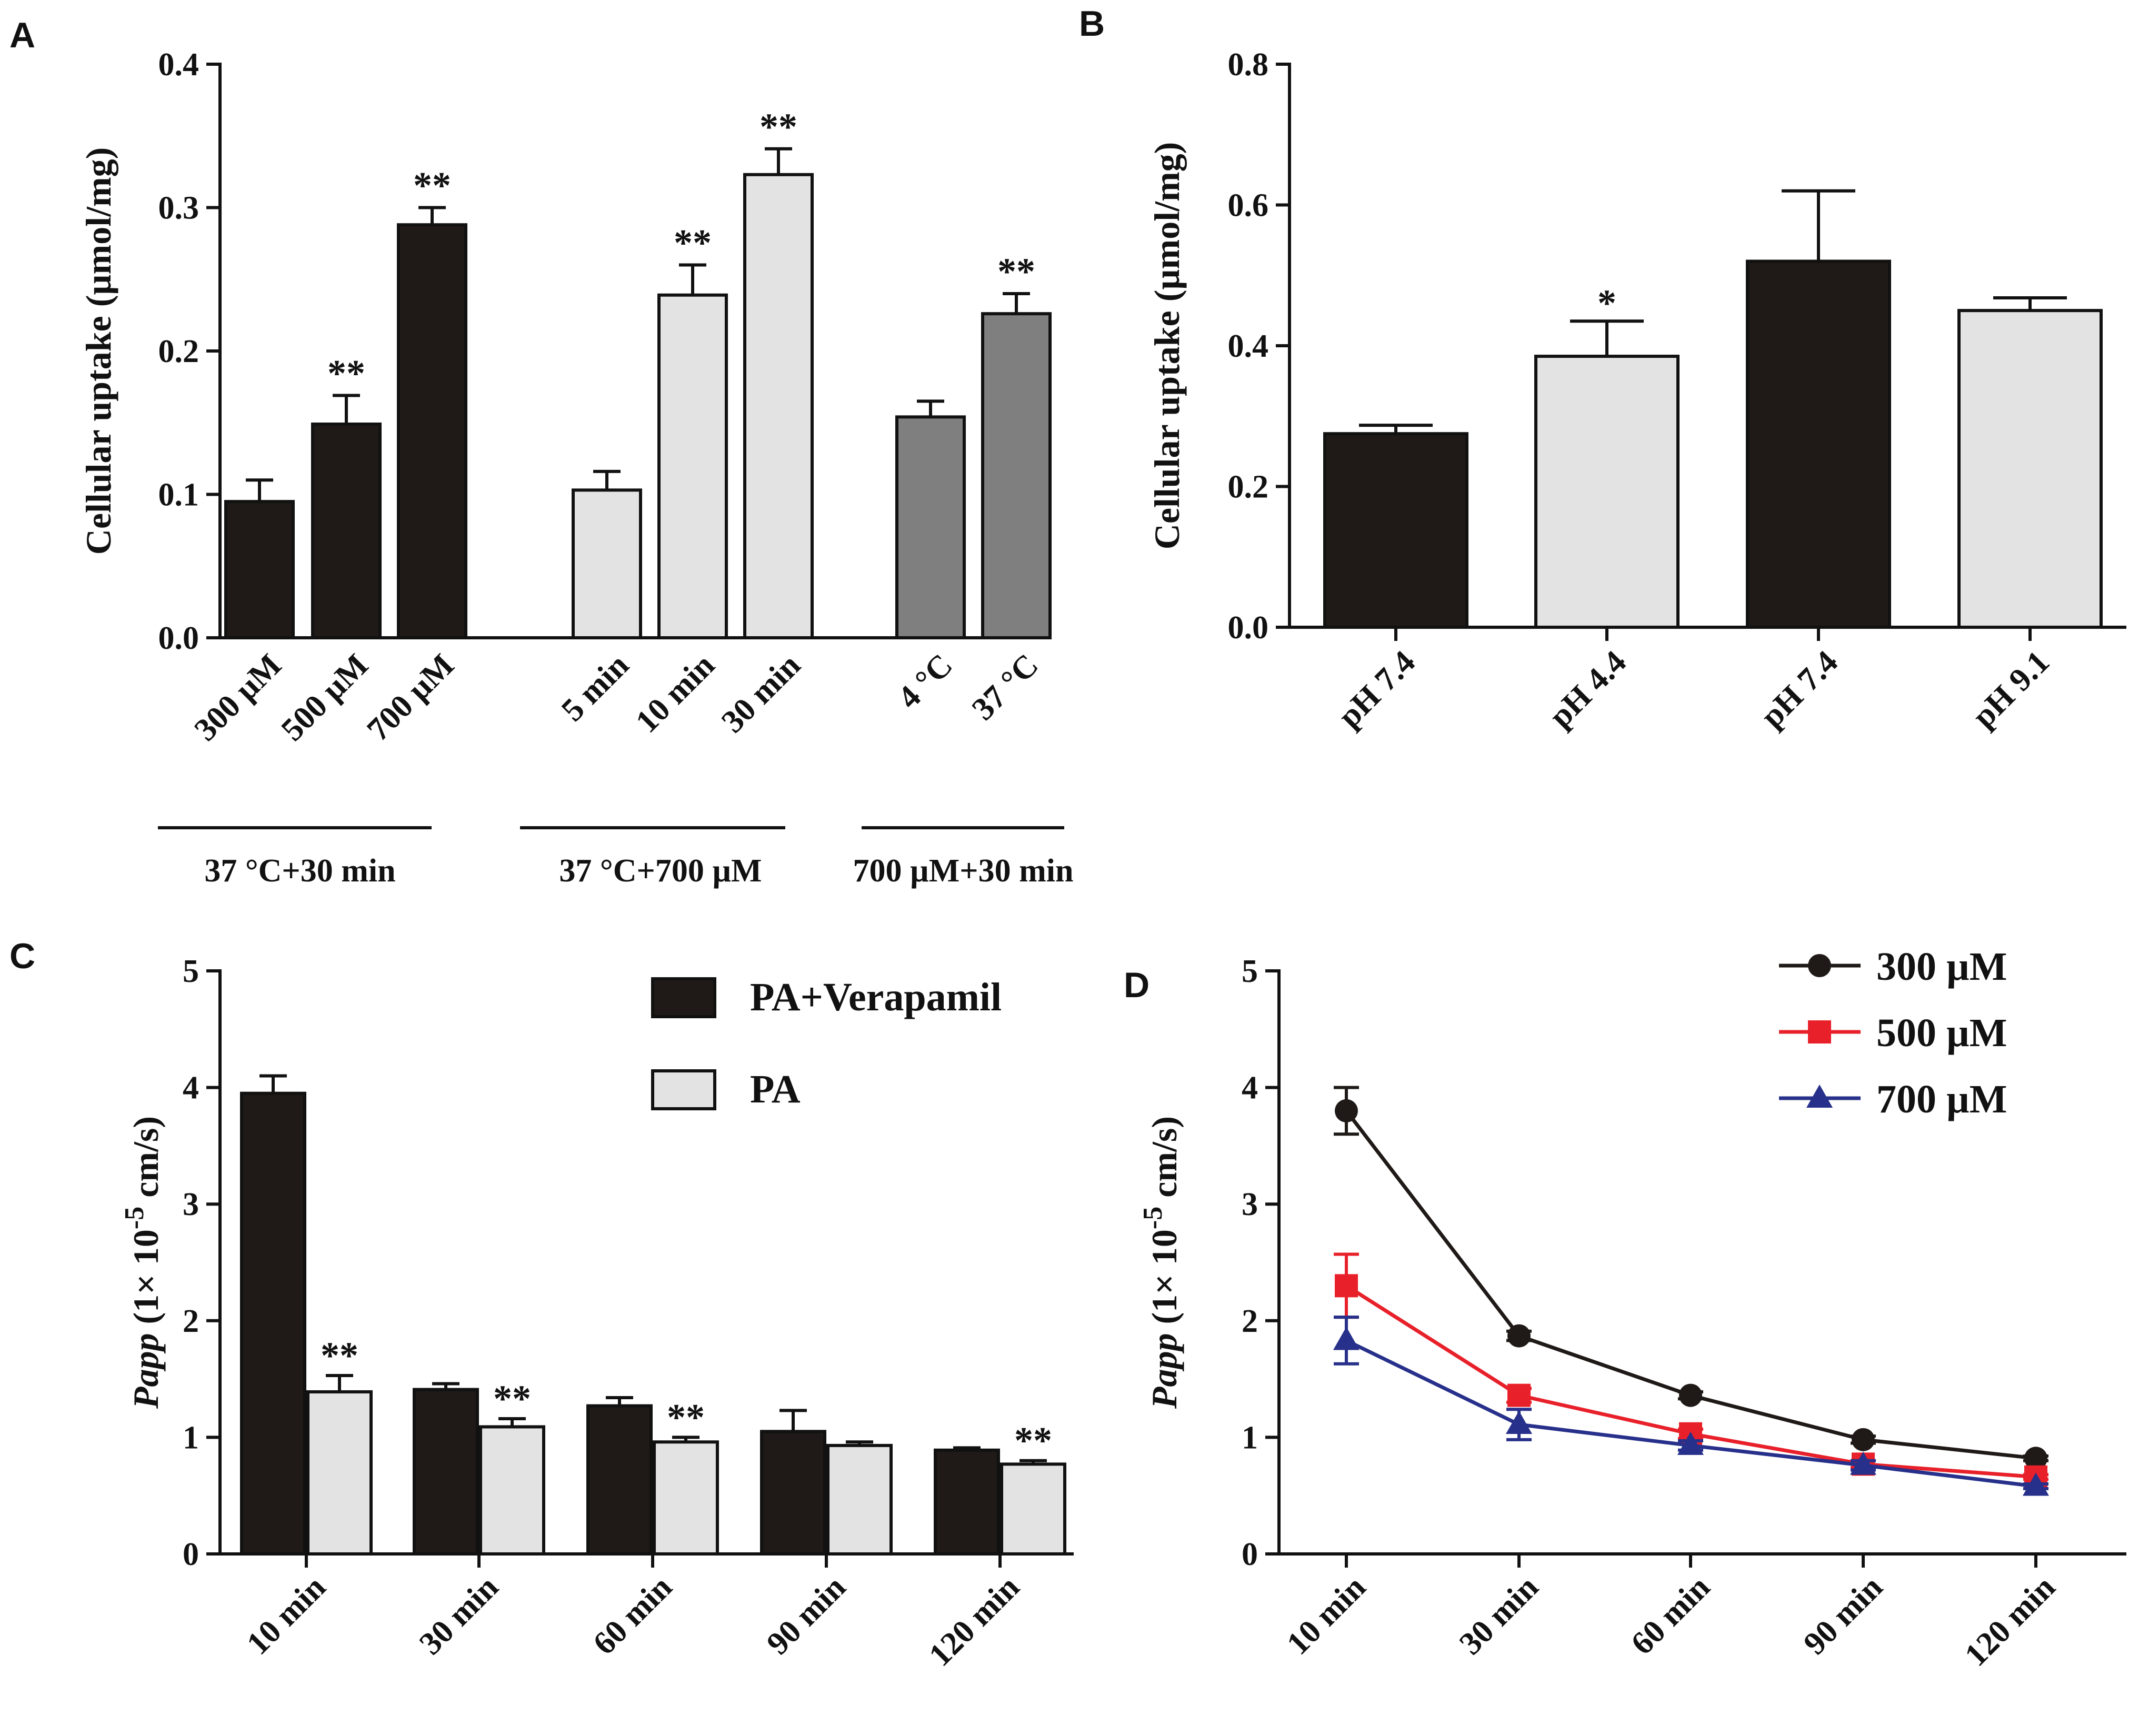 This screenshot has height=1736, width=2149. Describe the element at coordinates (146, 1371) in the screenshot. I see `panel-c-y-title-ylabel-main: Papp` at that location.